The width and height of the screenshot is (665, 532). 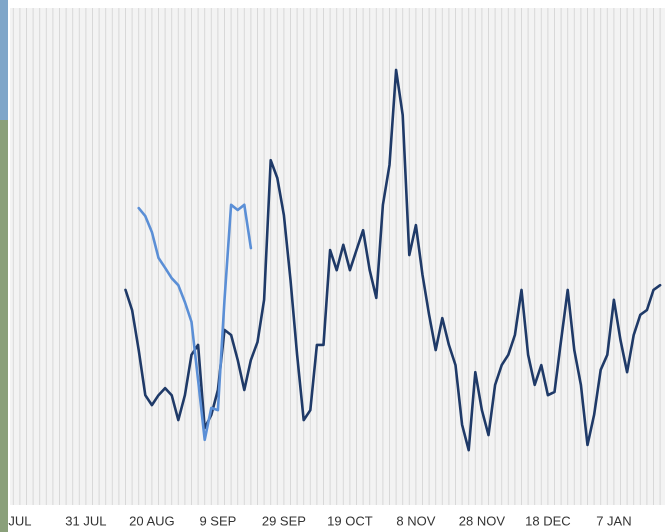 What do you see at coordinates (284, 520) in the screenshot?
I see `x-tick-label: 29 SEP` at bounding box center [284, 520].